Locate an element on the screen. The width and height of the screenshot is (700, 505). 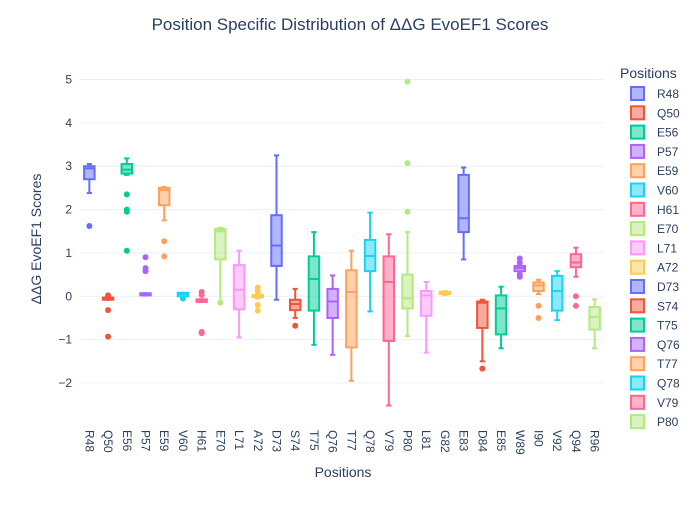
legend-item-T75: T75 is located at coordinates (654, 325).